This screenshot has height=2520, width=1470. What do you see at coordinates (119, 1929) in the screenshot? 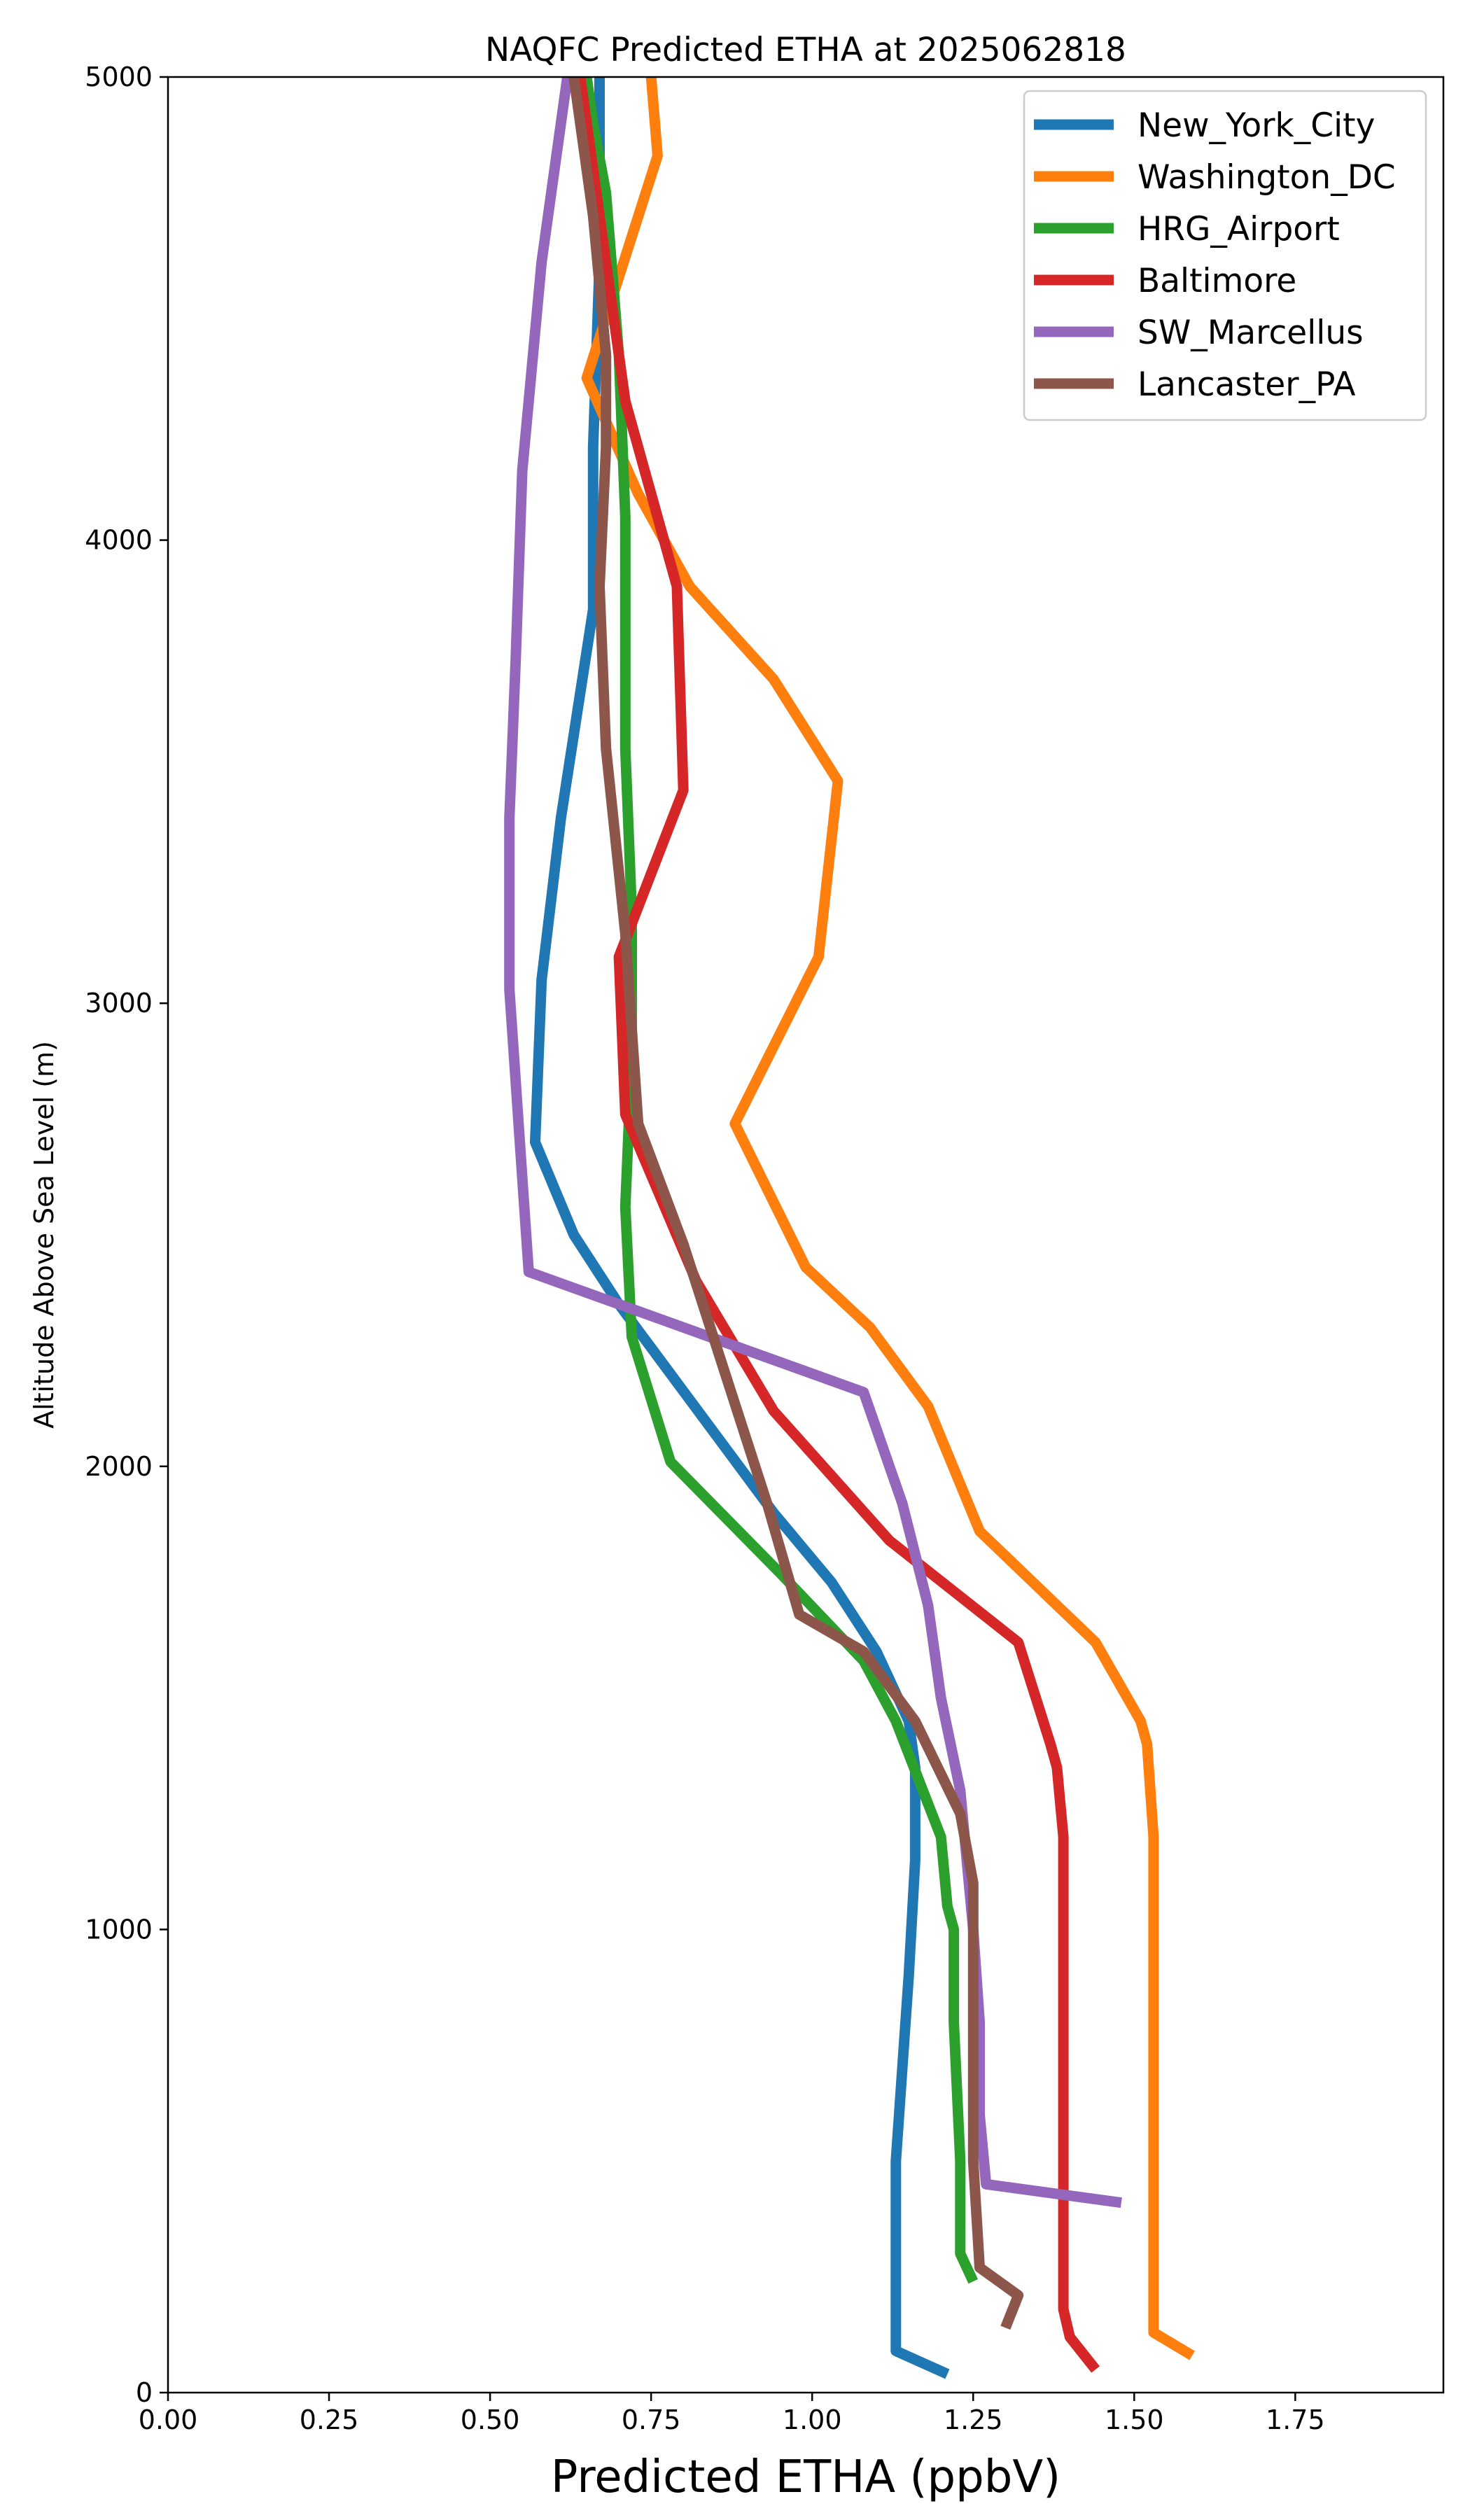
I see `y-tick-label: 1000` at bounding box center [119, 1929].